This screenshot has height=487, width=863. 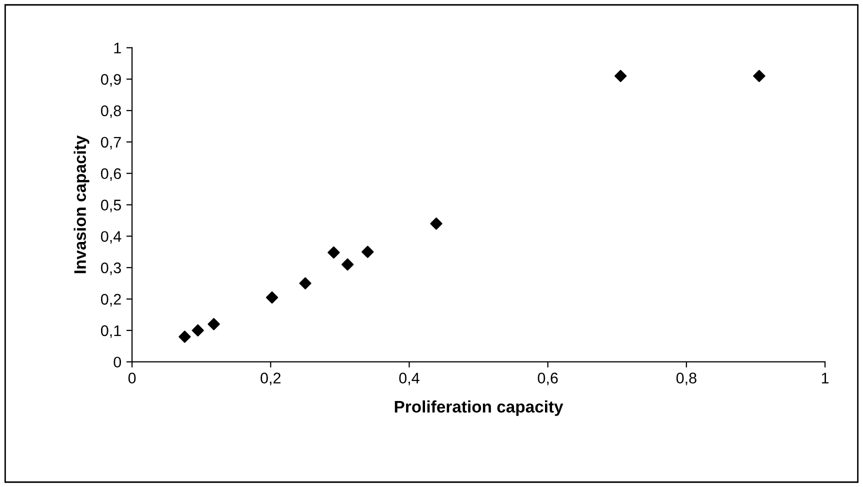 I want to click on x-tick-label: 0,8, so click(x=686, y=379).